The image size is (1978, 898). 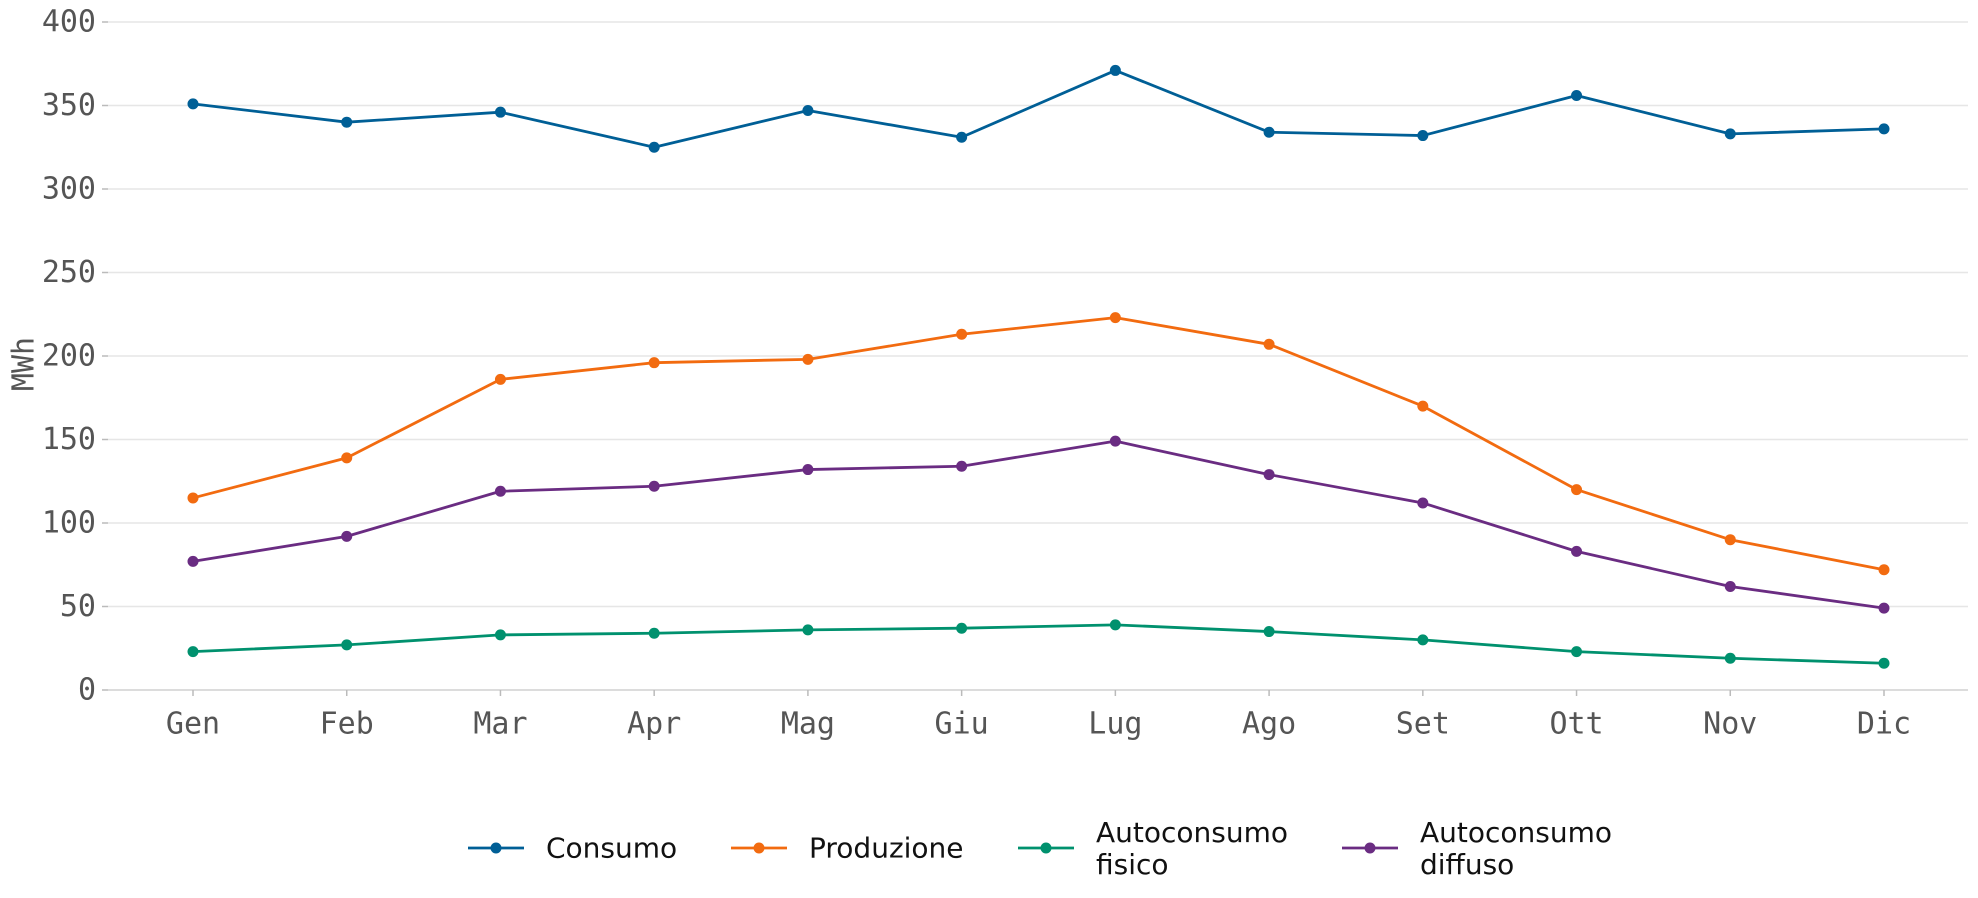 I want to click on x-tick-label: Nov, so click(x=1730, y=724).